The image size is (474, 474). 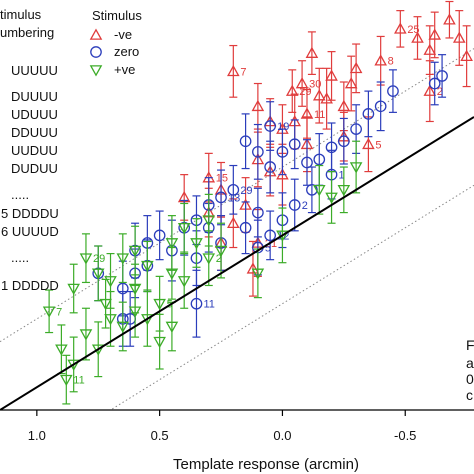 What do you see at coordinates (34, 96) in the screenshot?
I see `numbering-row: DUUUU` at bounding box center [34, 96].